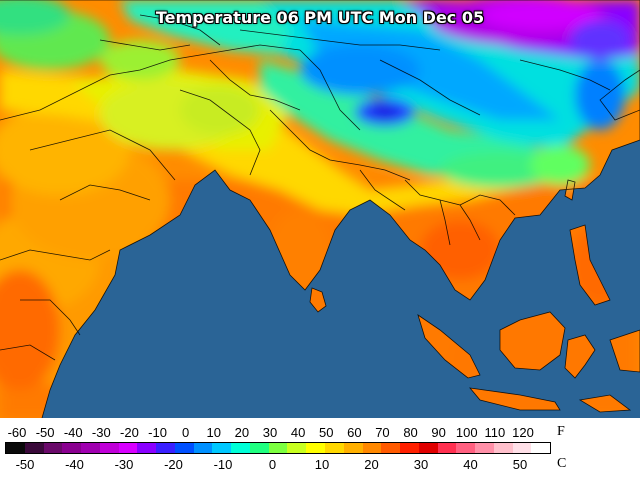 The image size is (640, 480). What do you see at coordinates (326, 432) in the screenshot?
I see `fahrenheit-tick-label: 50` at bounding box center [326, 432].